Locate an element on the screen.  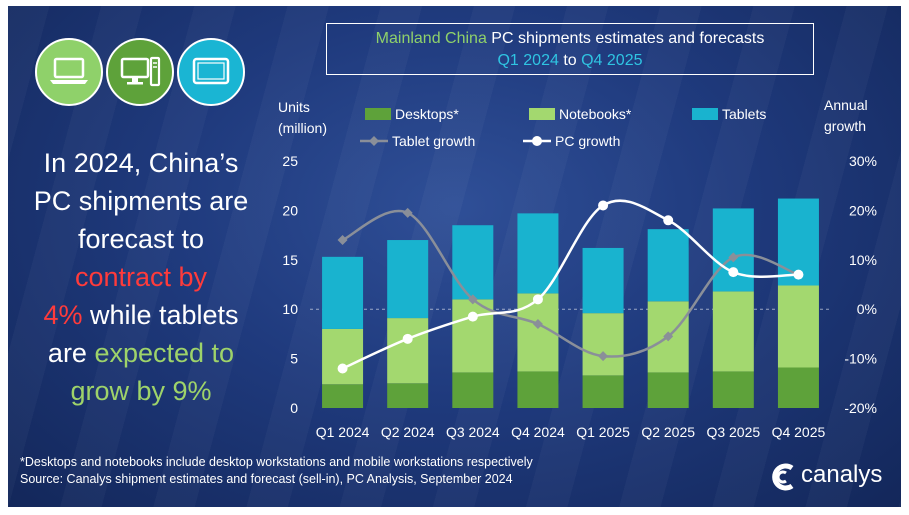
desktop-icon is located at coordinates (140, 72).